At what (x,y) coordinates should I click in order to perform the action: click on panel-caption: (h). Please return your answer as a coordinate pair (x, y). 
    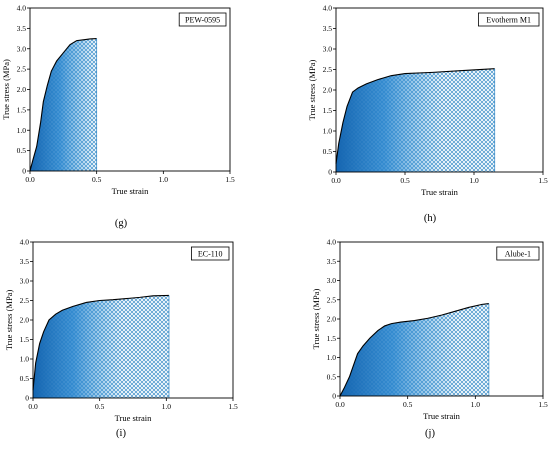
    Looking at the image, I should click on (430, 218).